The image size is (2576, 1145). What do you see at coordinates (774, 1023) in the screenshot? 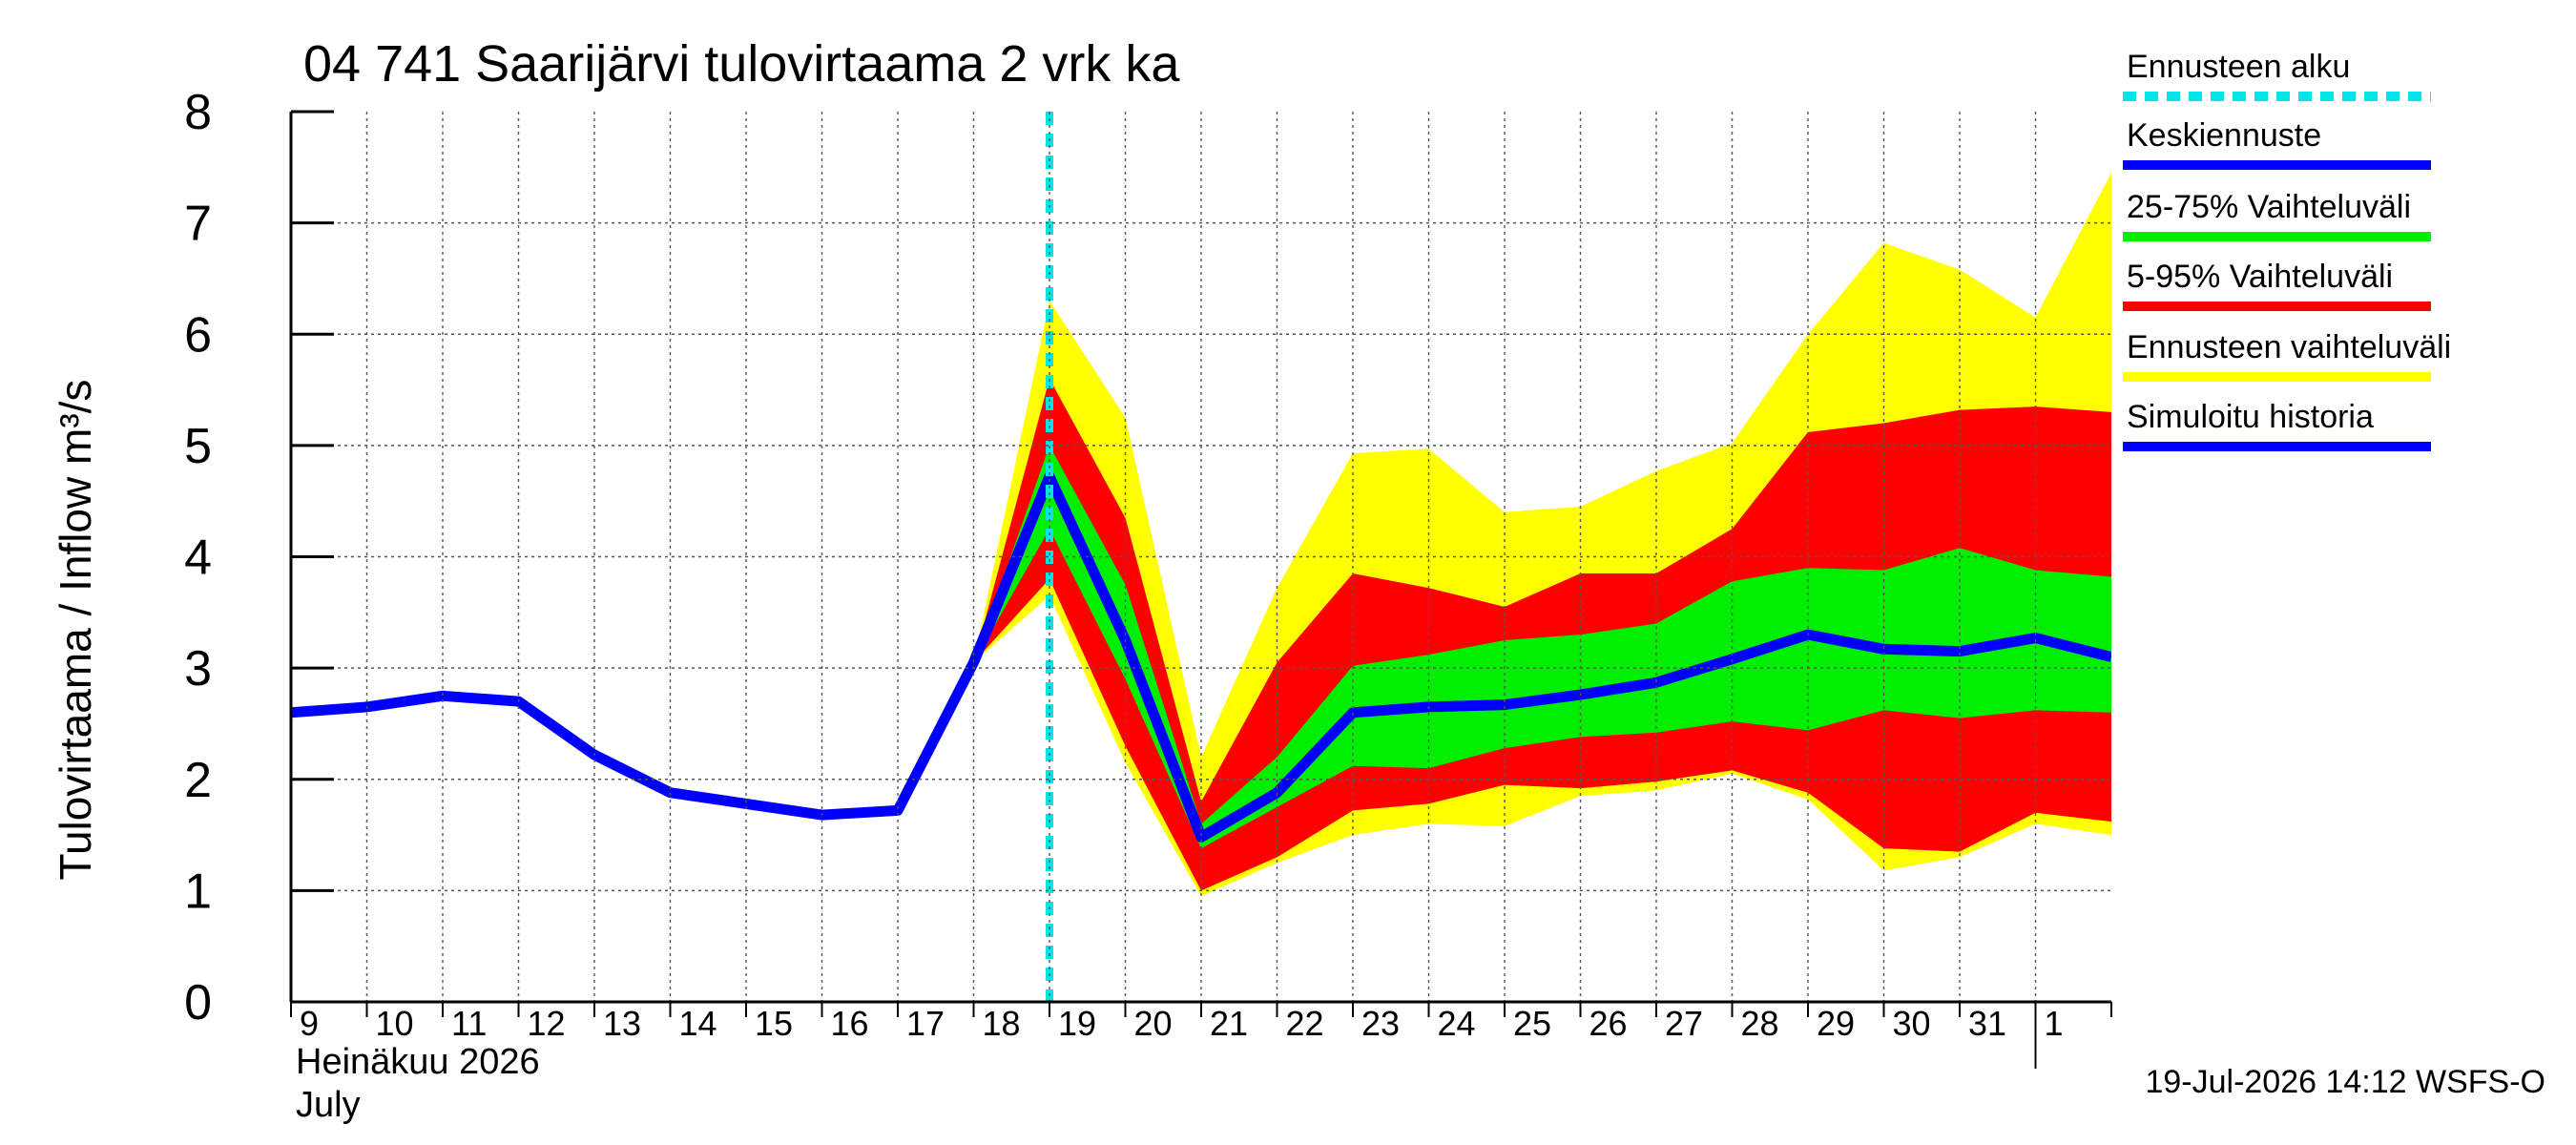
I see `x-tick-label: 15` at bounding box center [774, 1023].